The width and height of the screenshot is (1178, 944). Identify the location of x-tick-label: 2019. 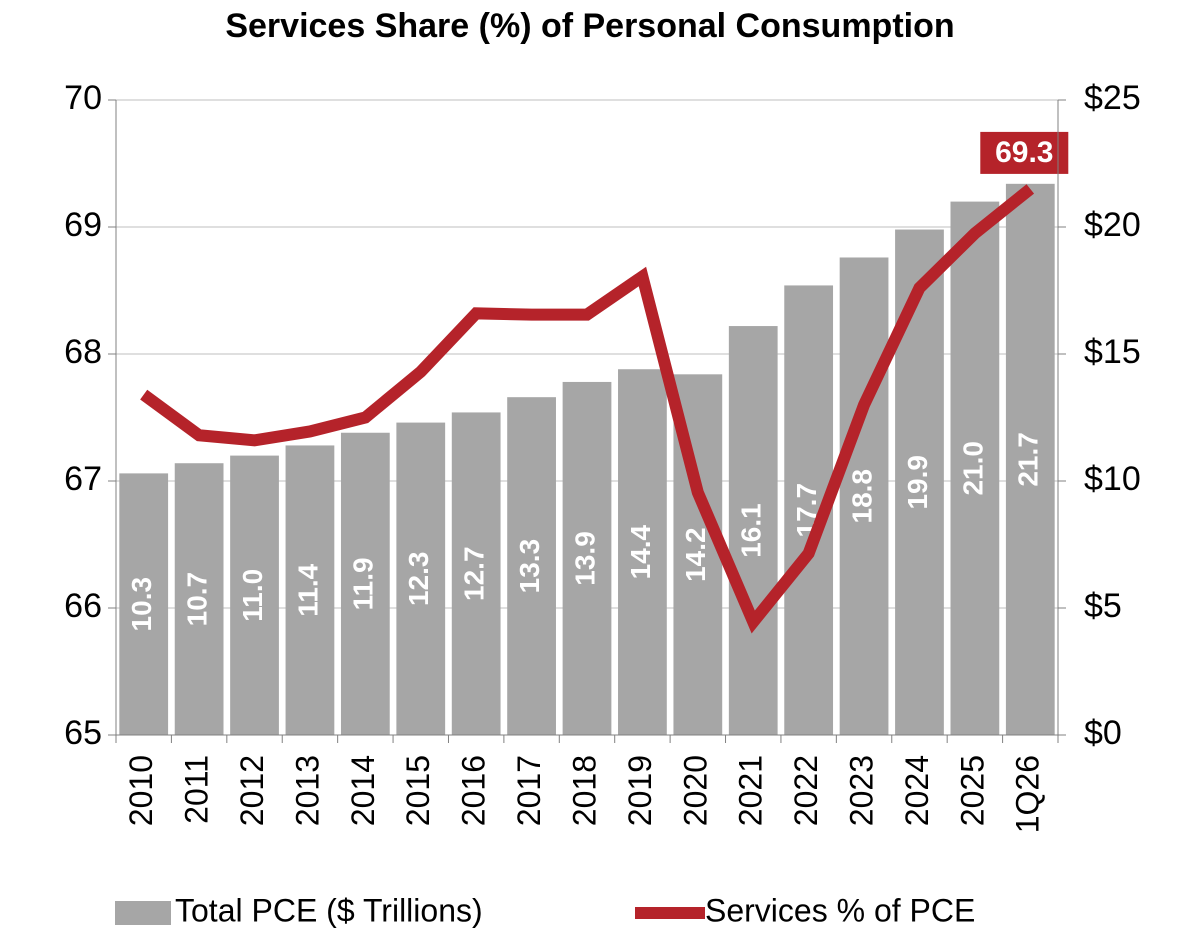
(640, 790).